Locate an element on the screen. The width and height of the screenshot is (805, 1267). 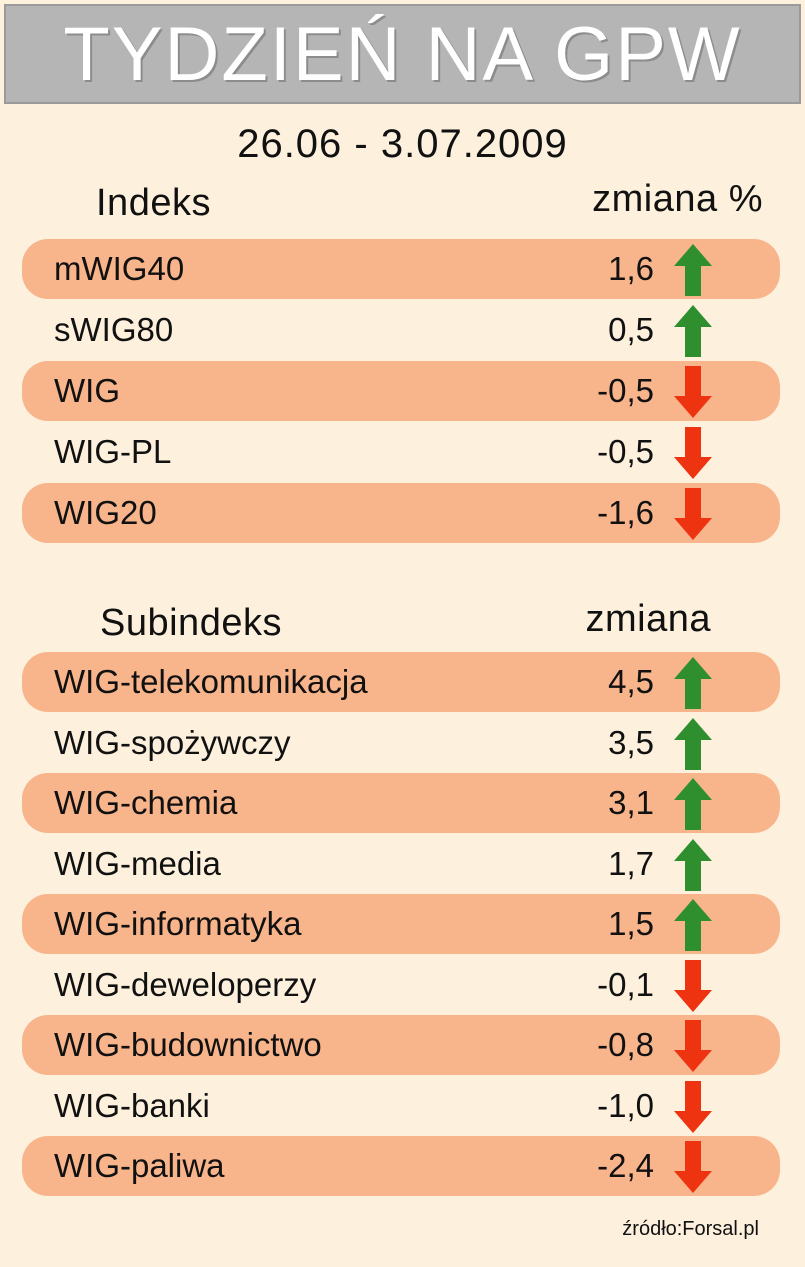
row-name: WIG-media is located at coordinates (137, 863).